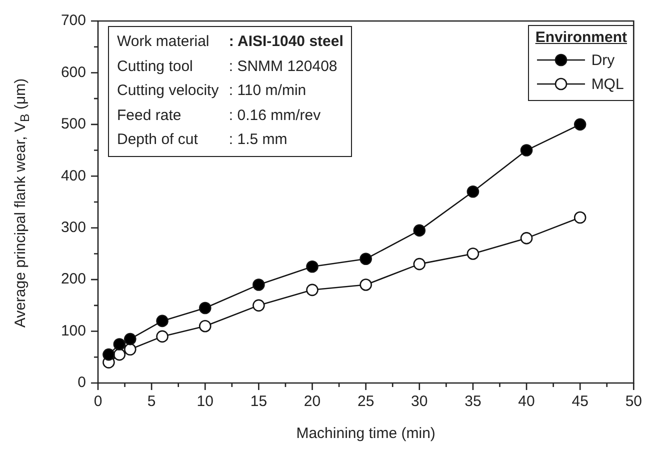  I want to click on text: Depth of cut : 1.5 mm, so click(202, 139).